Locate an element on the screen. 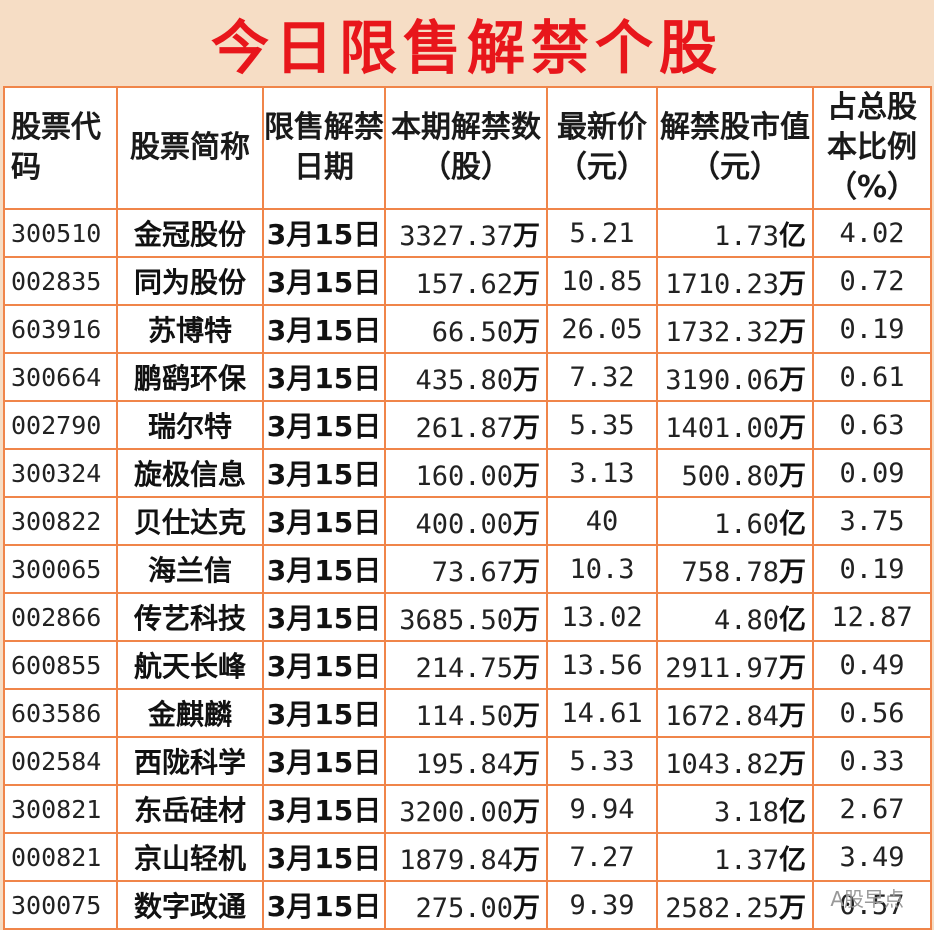 The width and height of the screenshot is (934, 930). cell-code: 300510 is located at coordinates (60, 233).